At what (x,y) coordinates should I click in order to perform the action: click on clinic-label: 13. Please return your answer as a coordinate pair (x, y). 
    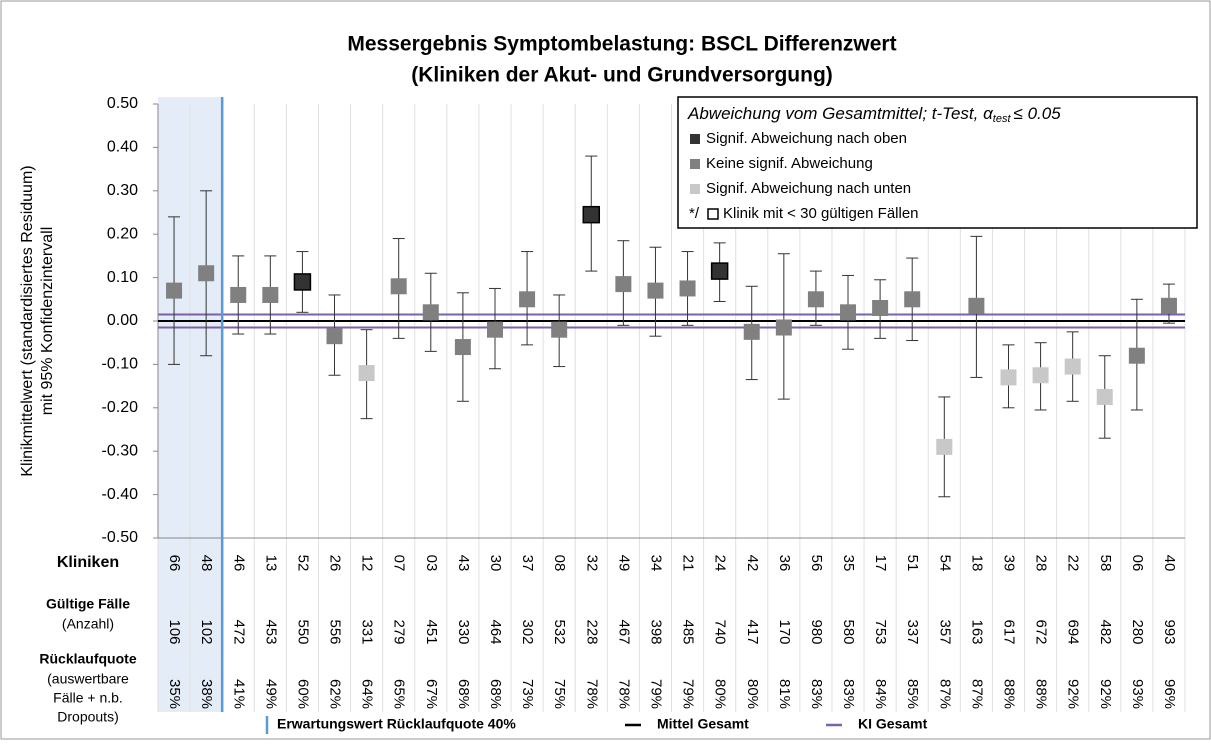
    Looking at the image, I should click on (270, 563).